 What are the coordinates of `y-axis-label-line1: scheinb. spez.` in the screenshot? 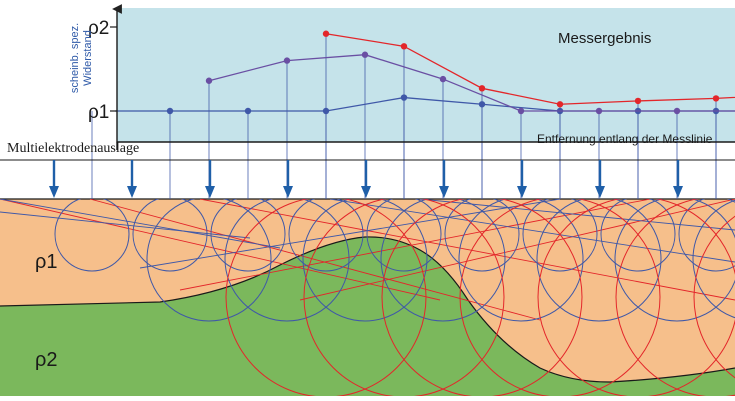 It's located at (75, 58).